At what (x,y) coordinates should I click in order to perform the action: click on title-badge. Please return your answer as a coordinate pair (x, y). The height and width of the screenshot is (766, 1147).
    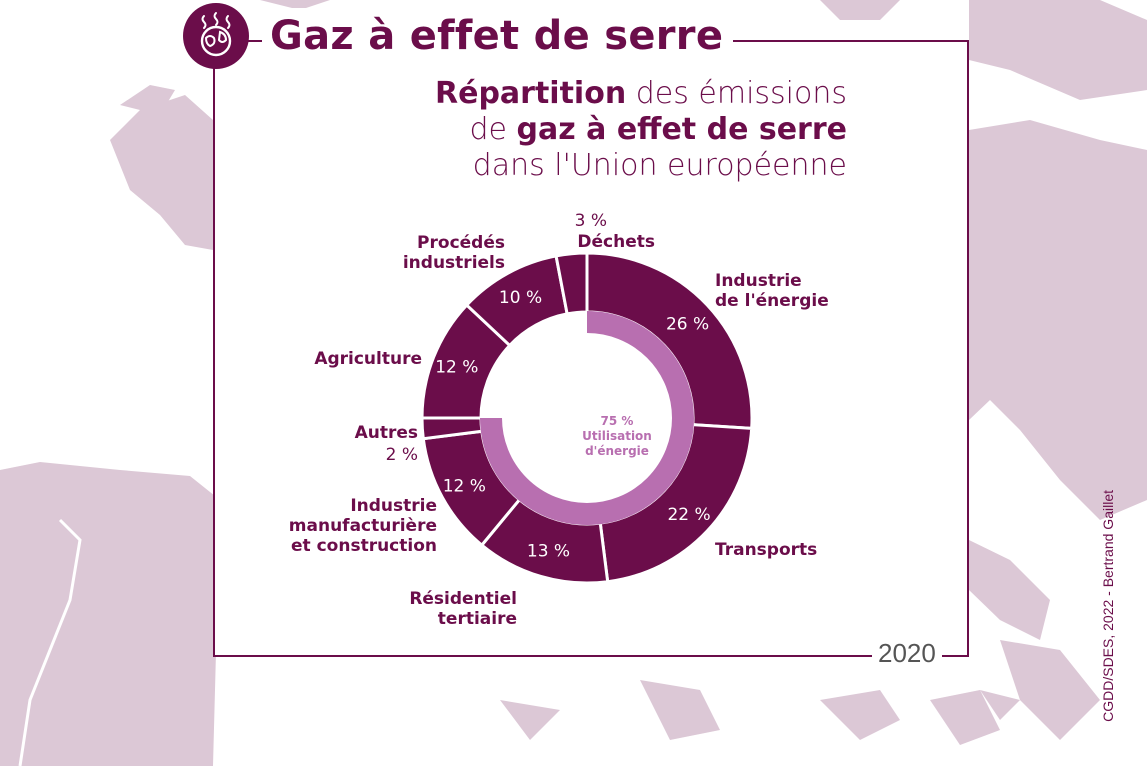
    Looking at the image, I should click on (216, 36).